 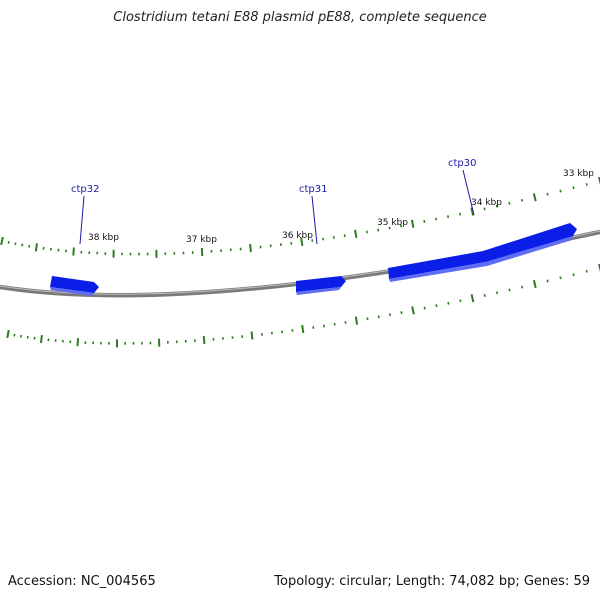 I want to click on gene-ctp30: ctp30, so click(x=482, y=220).